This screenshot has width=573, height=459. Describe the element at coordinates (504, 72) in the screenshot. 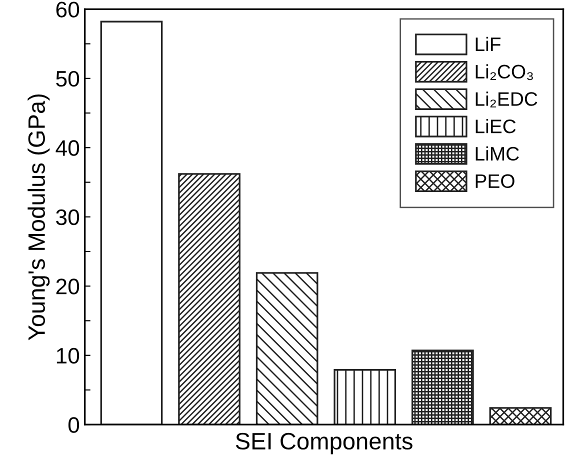

I see `legend-label: Li₂CO₃` at that location.